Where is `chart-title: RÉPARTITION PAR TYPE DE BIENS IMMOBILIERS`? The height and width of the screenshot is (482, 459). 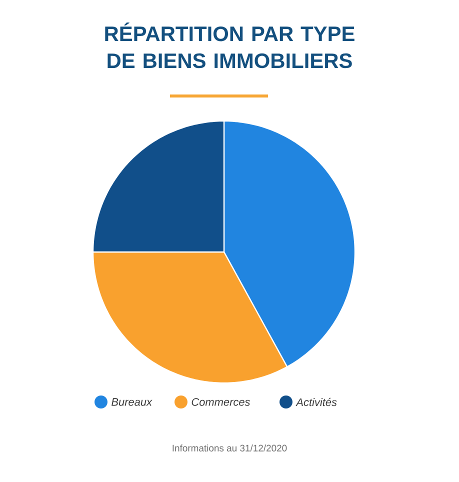
chart-title: RÉPARTITION PAR TYPE DE BIENS IMMOBILIERS is located at coordinates (229, 45).